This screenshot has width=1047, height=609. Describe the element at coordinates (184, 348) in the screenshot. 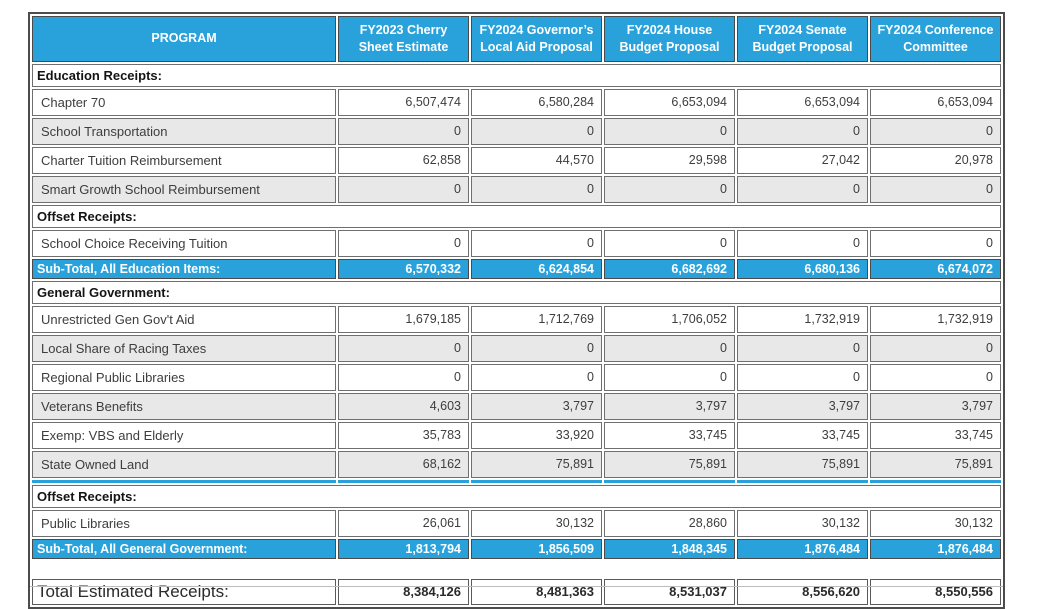

I see `row-label: Local Share of Racing Taxes` at that location.